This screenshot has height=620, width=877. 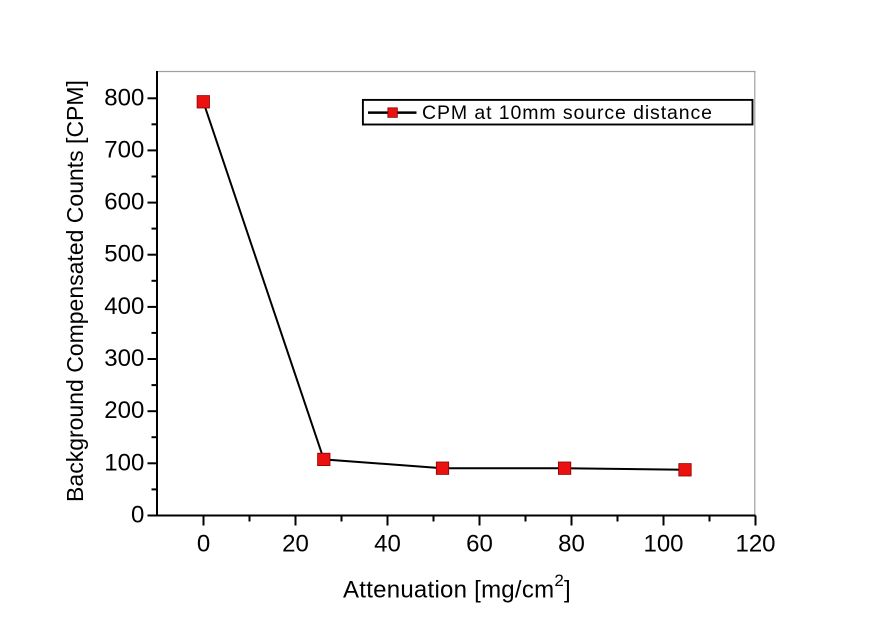 What do you see at coordinates (755, 544) in the screenshot?
I see `svg-text: 120` at bounding box center [755, 544].